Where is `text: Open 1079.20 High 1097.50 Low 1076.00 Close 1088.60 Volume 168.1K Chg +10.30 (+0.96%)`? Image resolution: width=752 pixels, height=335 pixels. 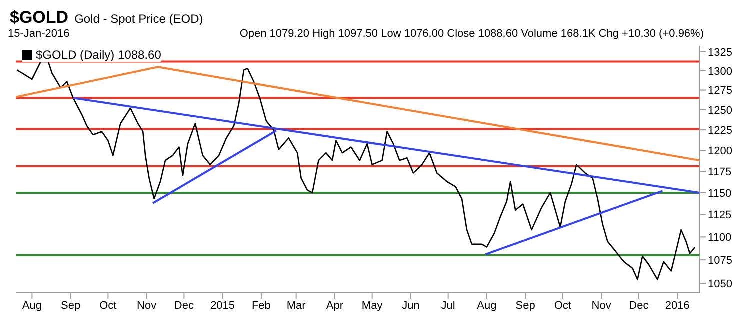
text: Open 1079.20 High 1097.50 Low 1076.00 Close 1088.60 Volume 168.1K Chg +10.30 (+0.96%) is located at coordinates (472, 35).